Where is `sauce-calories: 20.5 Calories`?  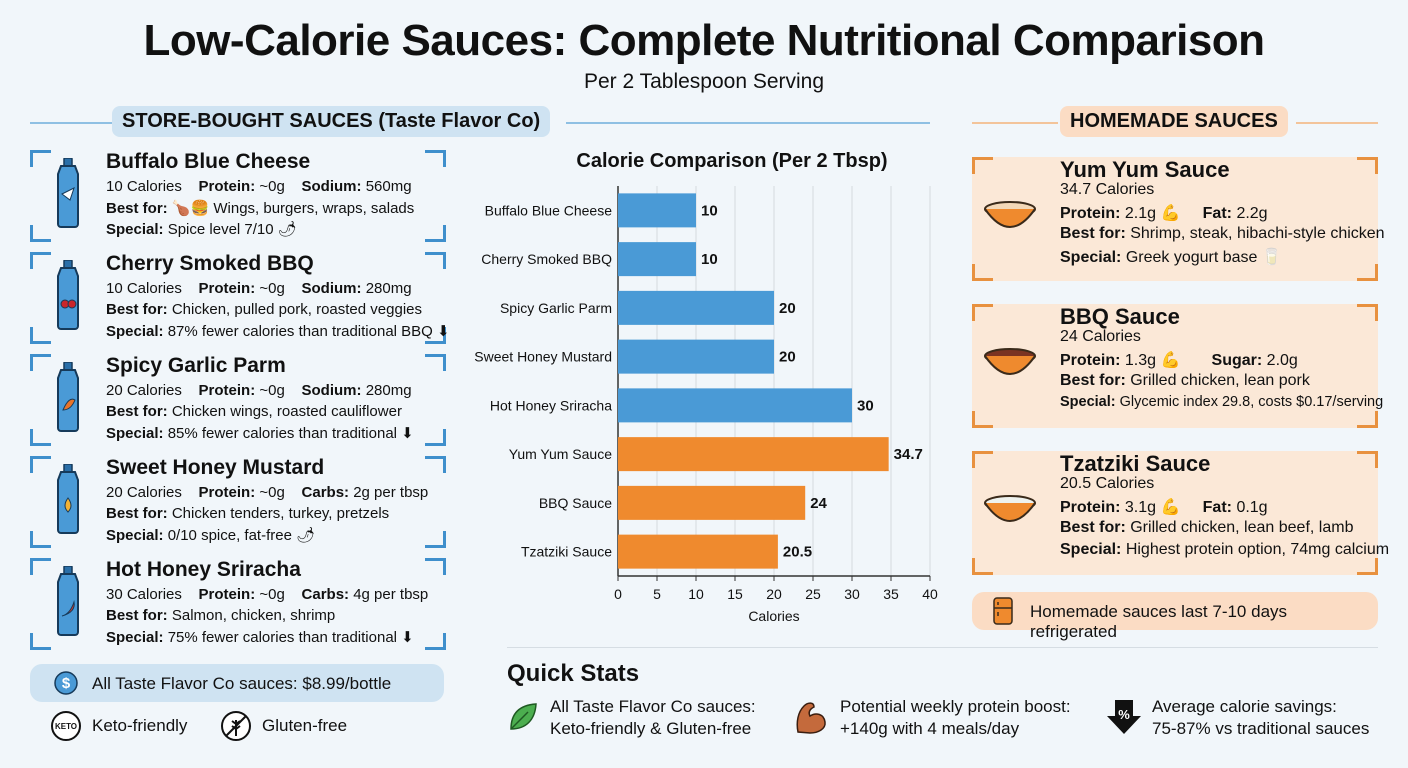 sauce-calories: 20.5 Calories is located at coordinates (1107, 483).